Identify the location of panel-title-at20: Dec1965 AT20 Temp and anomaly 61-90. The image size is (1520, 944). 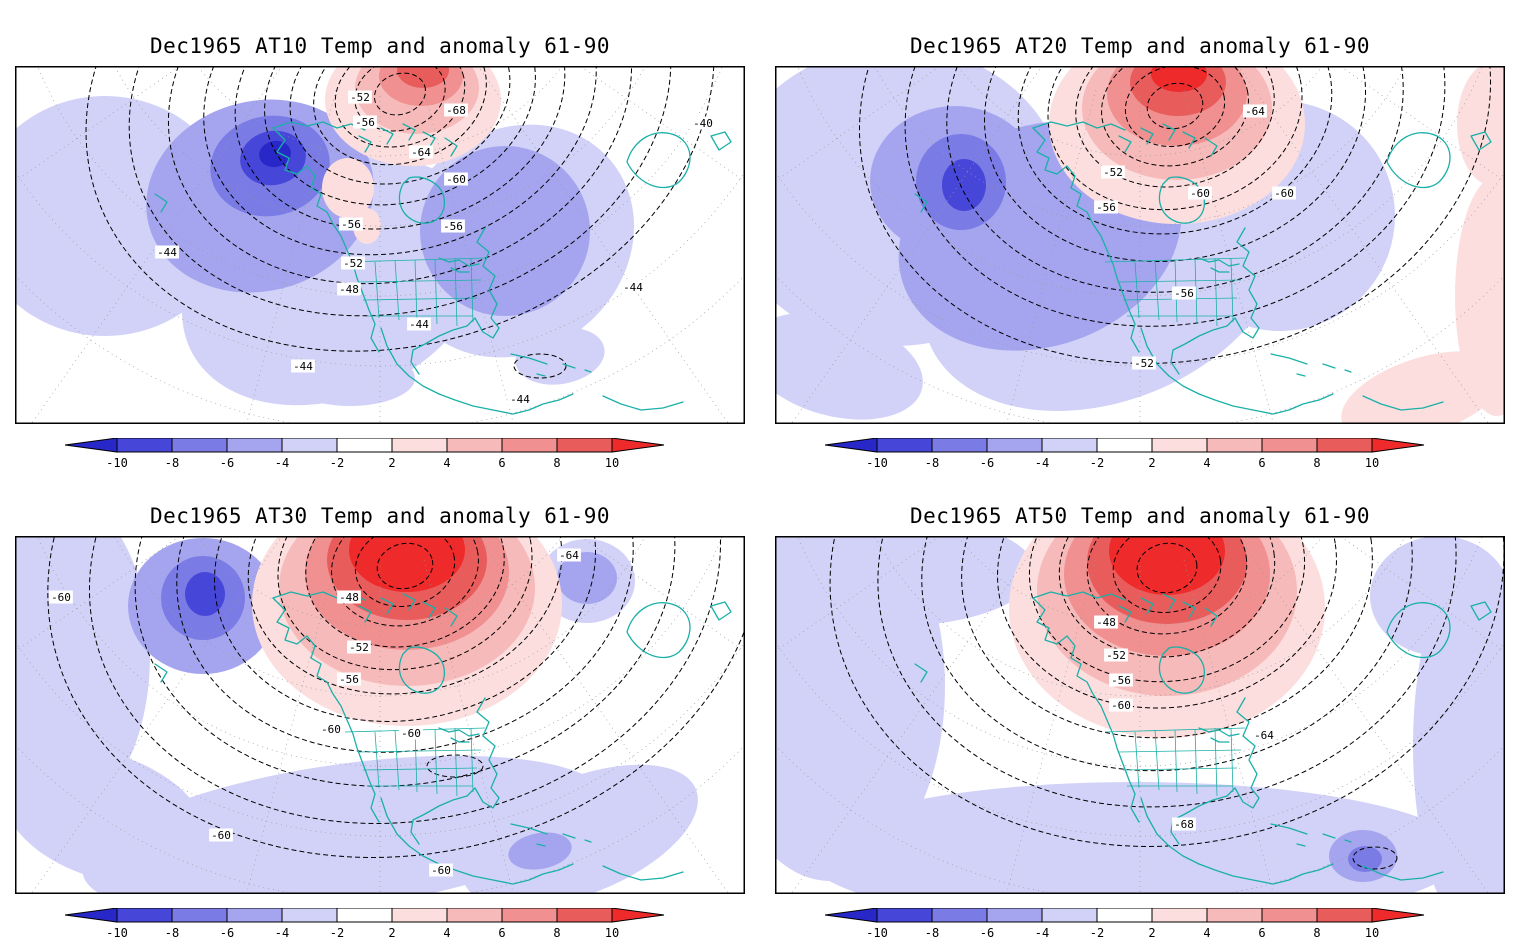
(1139, 46).